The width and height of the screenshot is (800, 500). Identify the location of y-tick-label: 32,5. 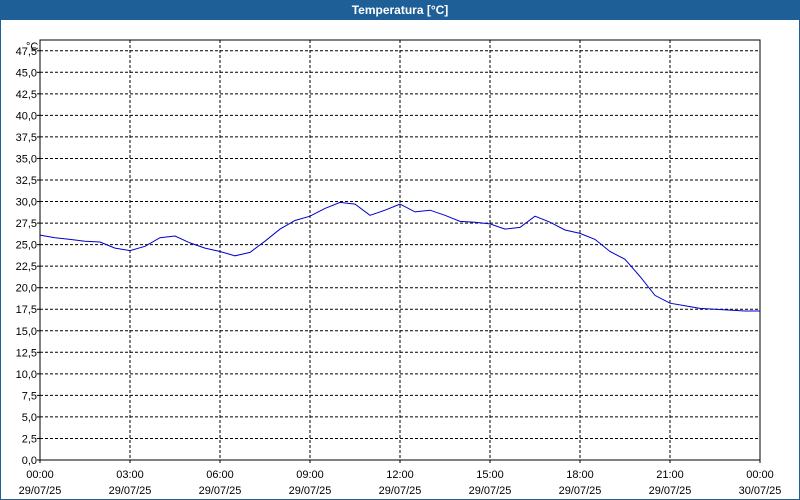
(26, 181).